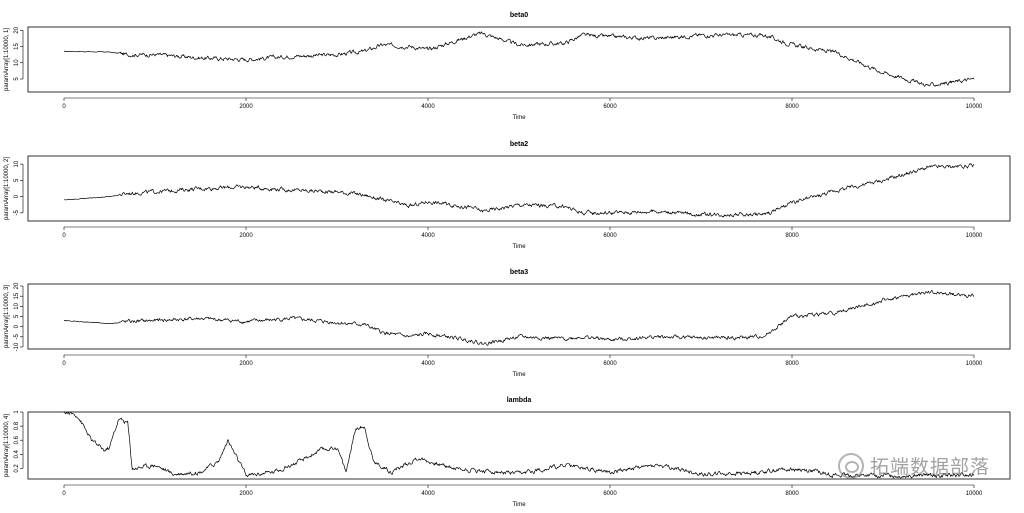 This screenshot has width=1024, height=513. Describe the element at coordinates (7, 59) in the screenshot. I see `y-axis-label: paramArray[1:10000, 1]` at that location.